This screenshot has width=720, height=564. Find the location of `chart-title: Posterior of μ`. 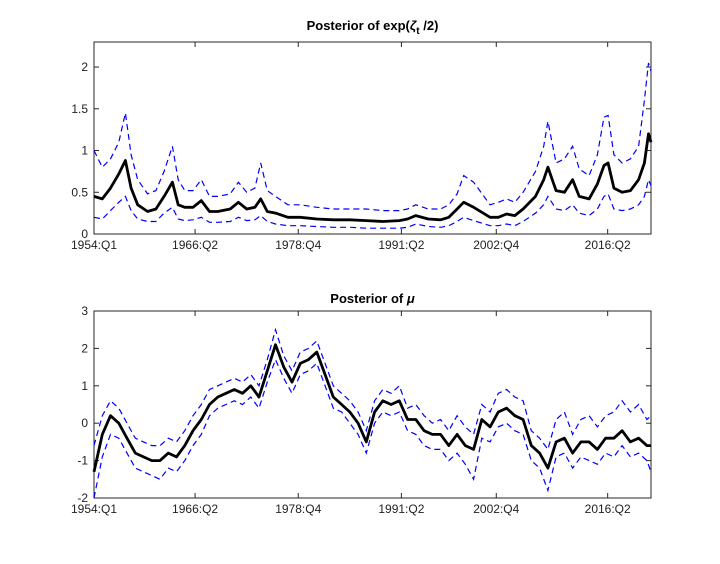

chart-title: Posterior of μ is located at coordinates (372, 298).